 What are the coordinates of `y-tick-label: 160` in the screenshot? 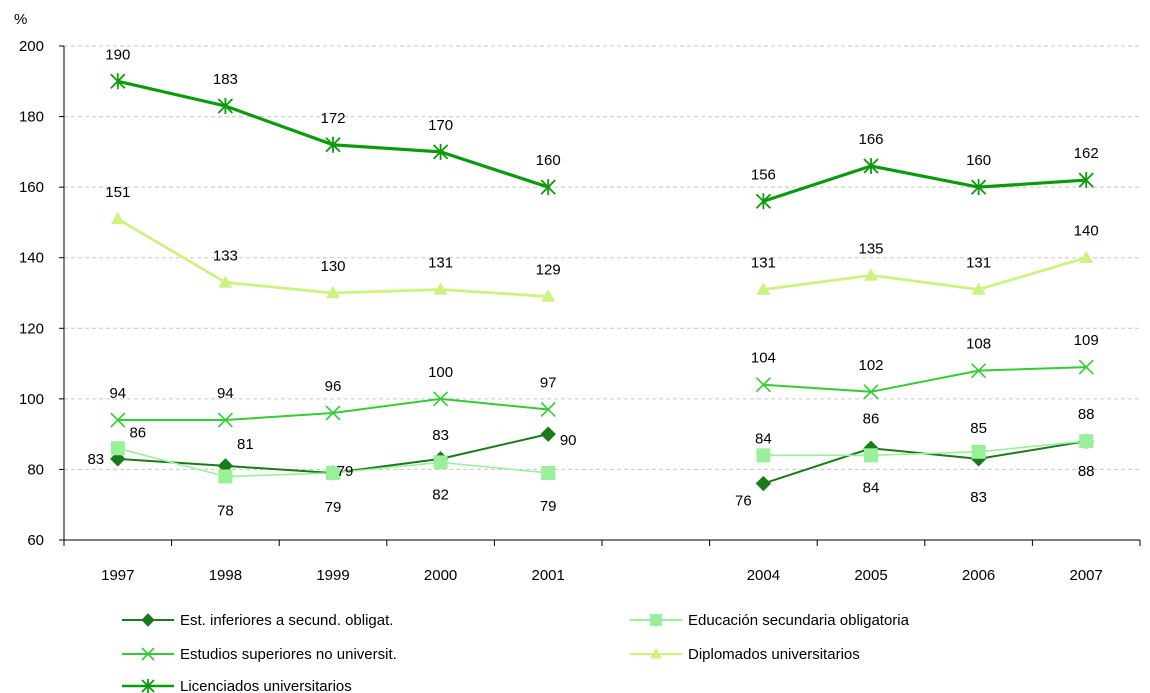 It's located at (31, 187).